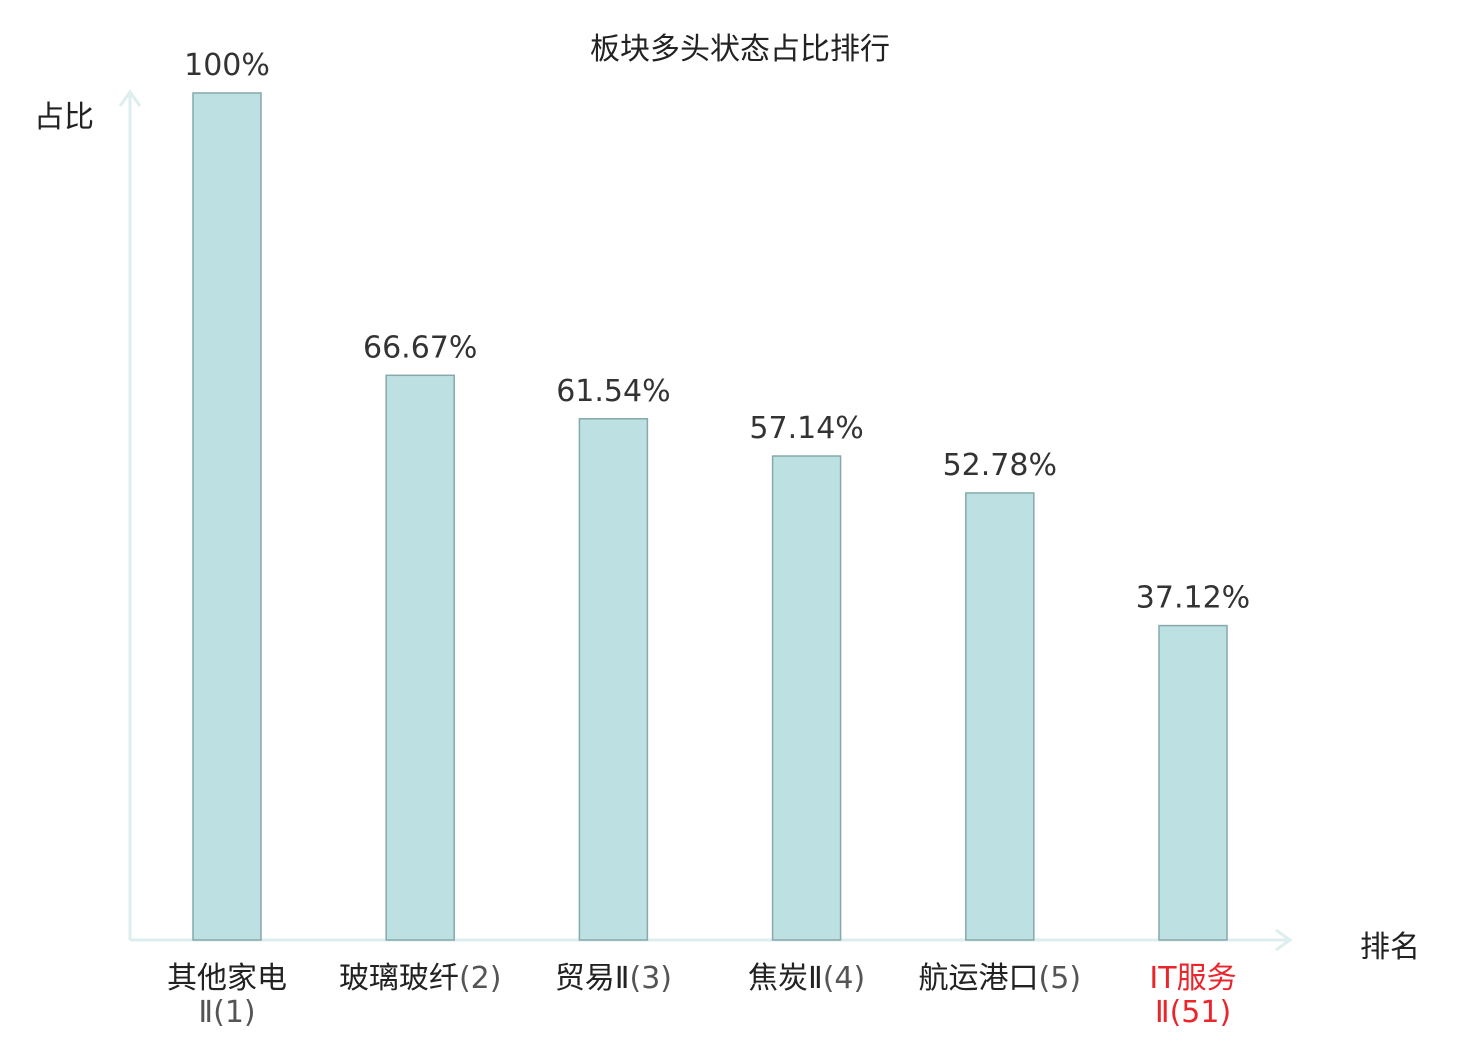 This screenshot has width=1480, height=1040. I want to click on category-label-5: IT服务 Ⅱ(51), so click(1193, 996).